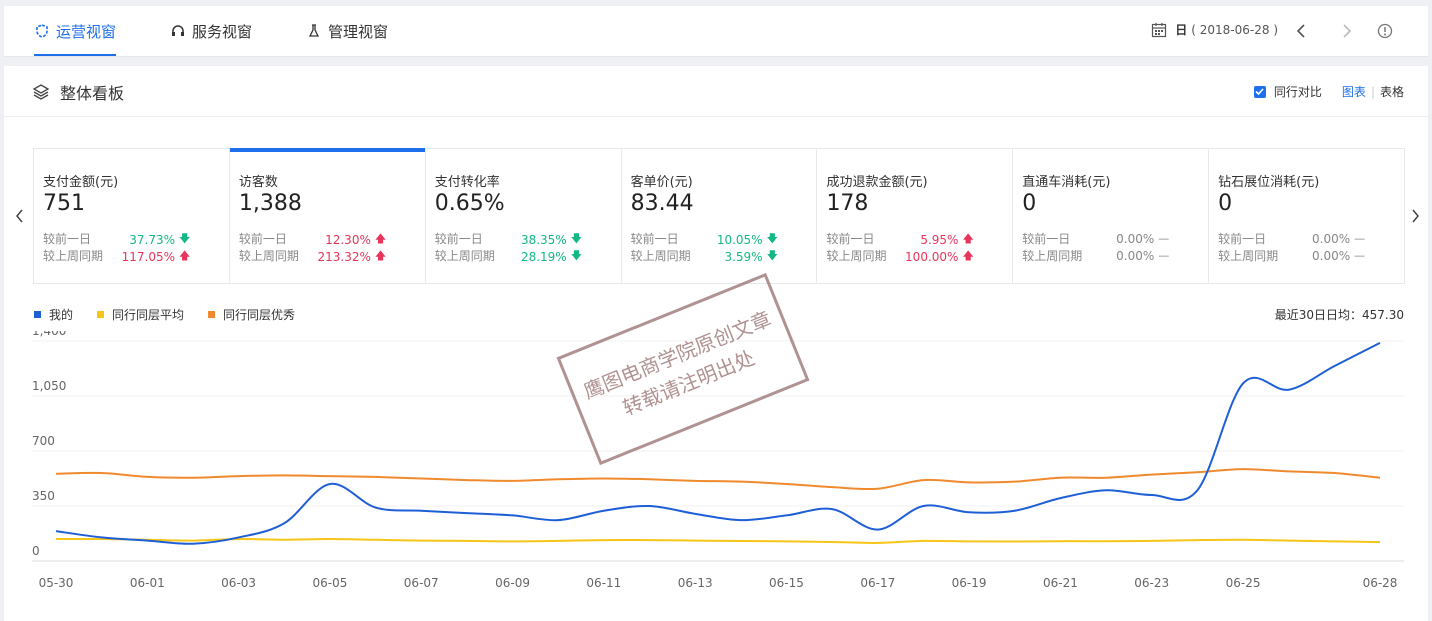  I want to click on metric-card: 支付转化率 0.65% 较前一日 38.35% 🡇 较上周同期 28.19% 🡇, so click(524, 216).